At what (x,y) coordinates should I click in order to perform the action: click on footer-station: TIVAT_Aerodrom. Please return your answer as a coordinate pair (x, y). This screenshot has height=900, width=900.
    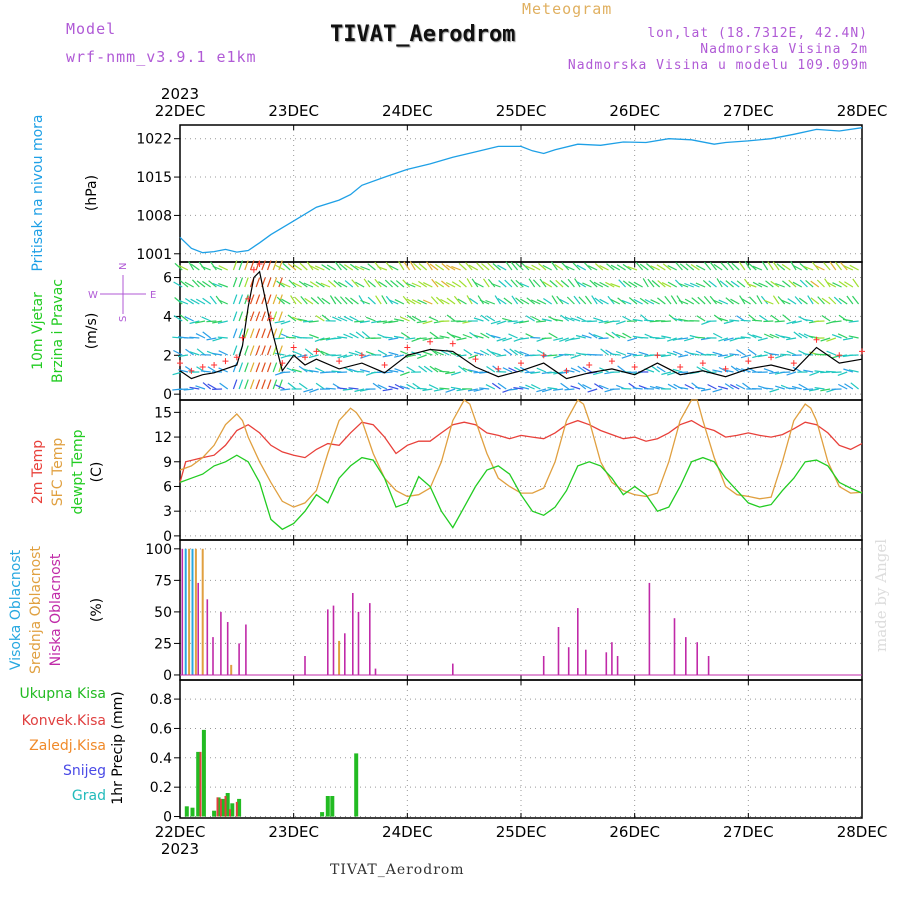
    Looking at the image, I should click on (397, 870).